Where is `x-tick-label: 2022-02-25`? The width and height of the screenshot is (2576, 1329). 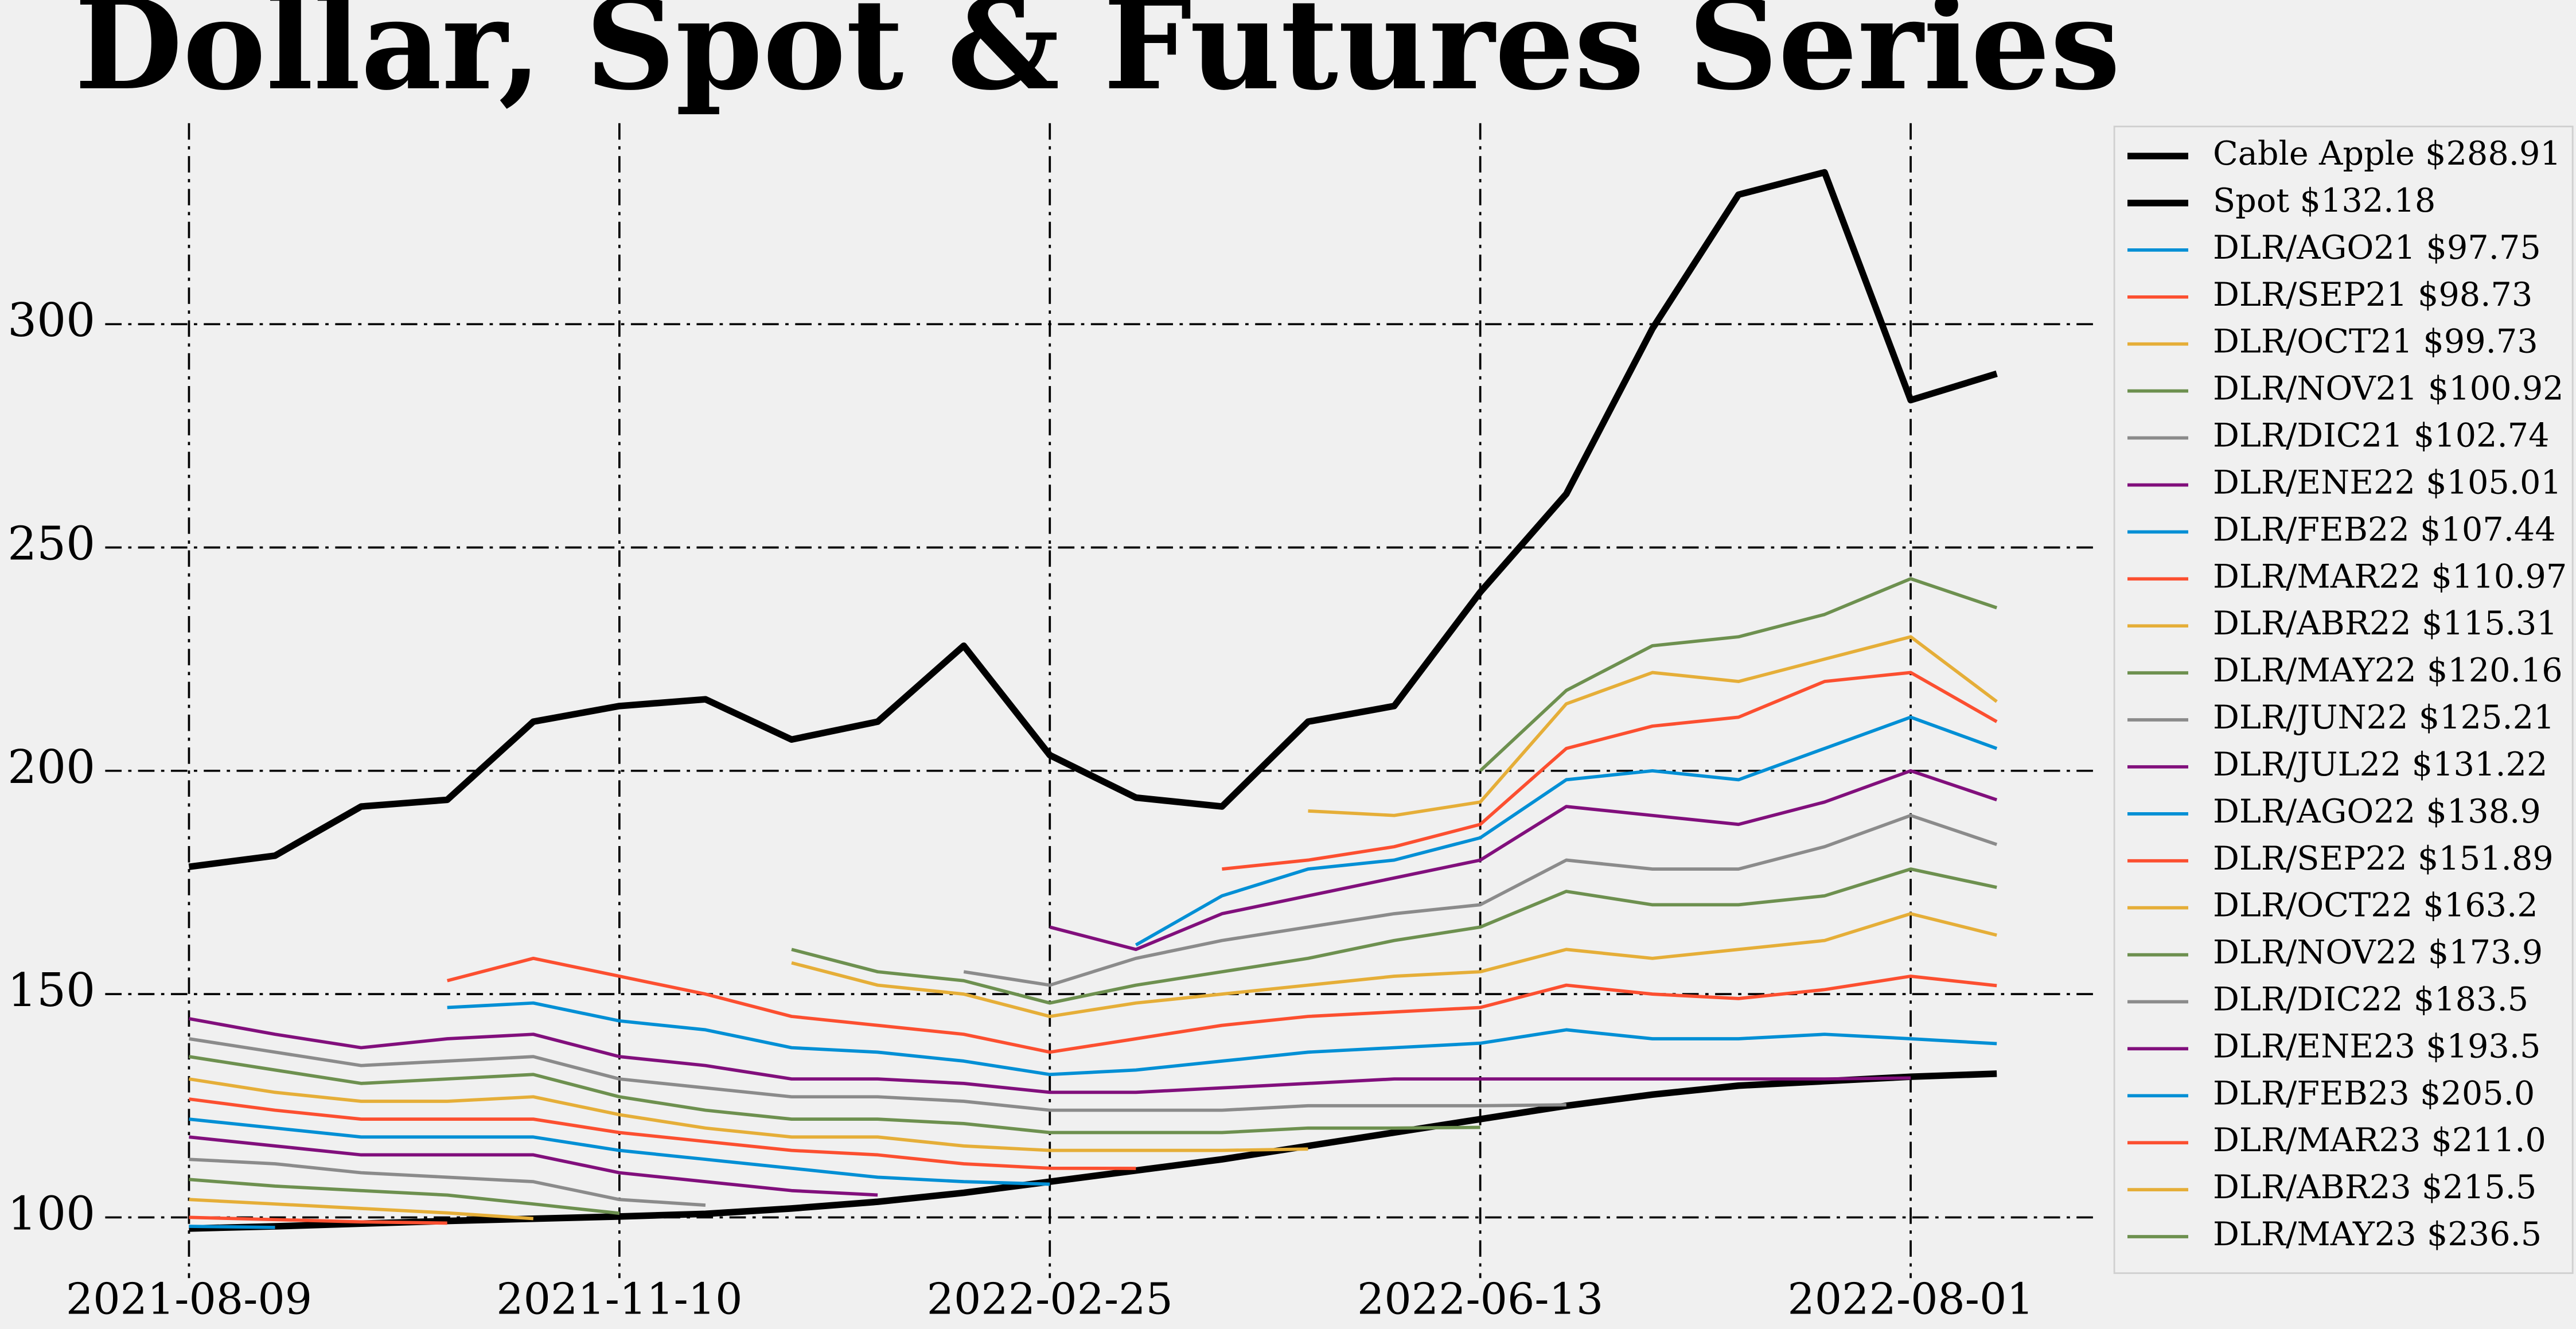
x-tick-label: 2022-02-25 is located at coordinates (1050, 1300).